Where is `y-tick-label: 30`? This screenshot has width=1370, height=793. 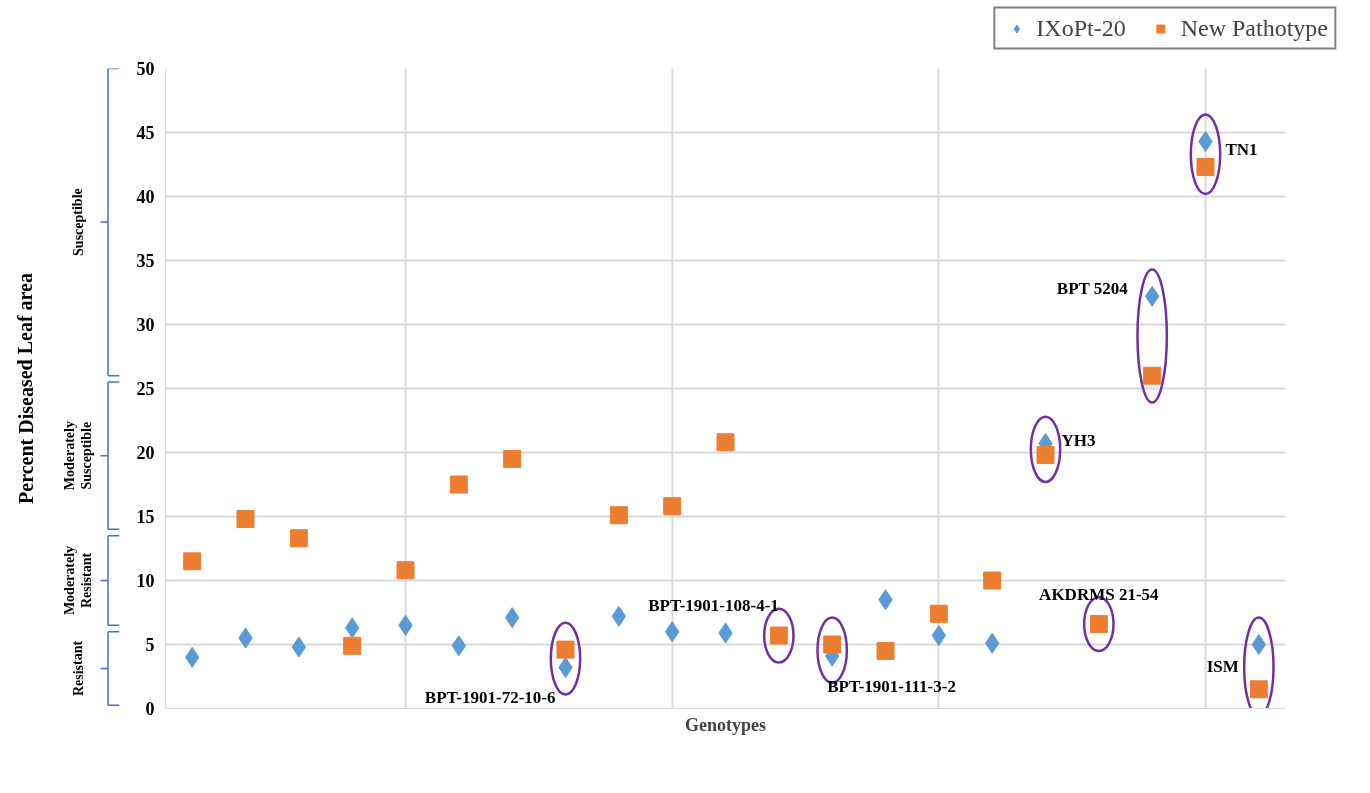
y-tick-label: 30 is located at coordinates (145, 325).